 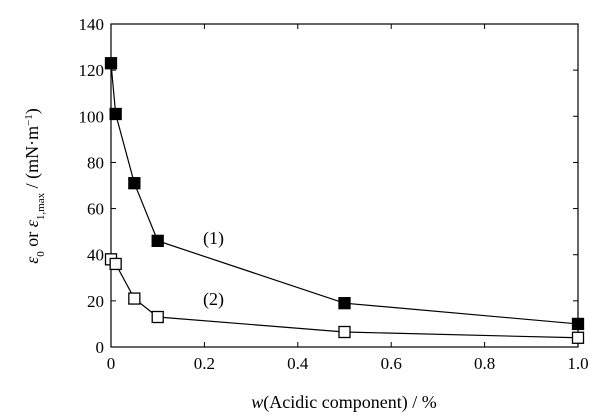 What do you see at coordinates (484, 363) in the screenshot?
I see `x-tick-label: 0.8` at bounding box center [484, 363].